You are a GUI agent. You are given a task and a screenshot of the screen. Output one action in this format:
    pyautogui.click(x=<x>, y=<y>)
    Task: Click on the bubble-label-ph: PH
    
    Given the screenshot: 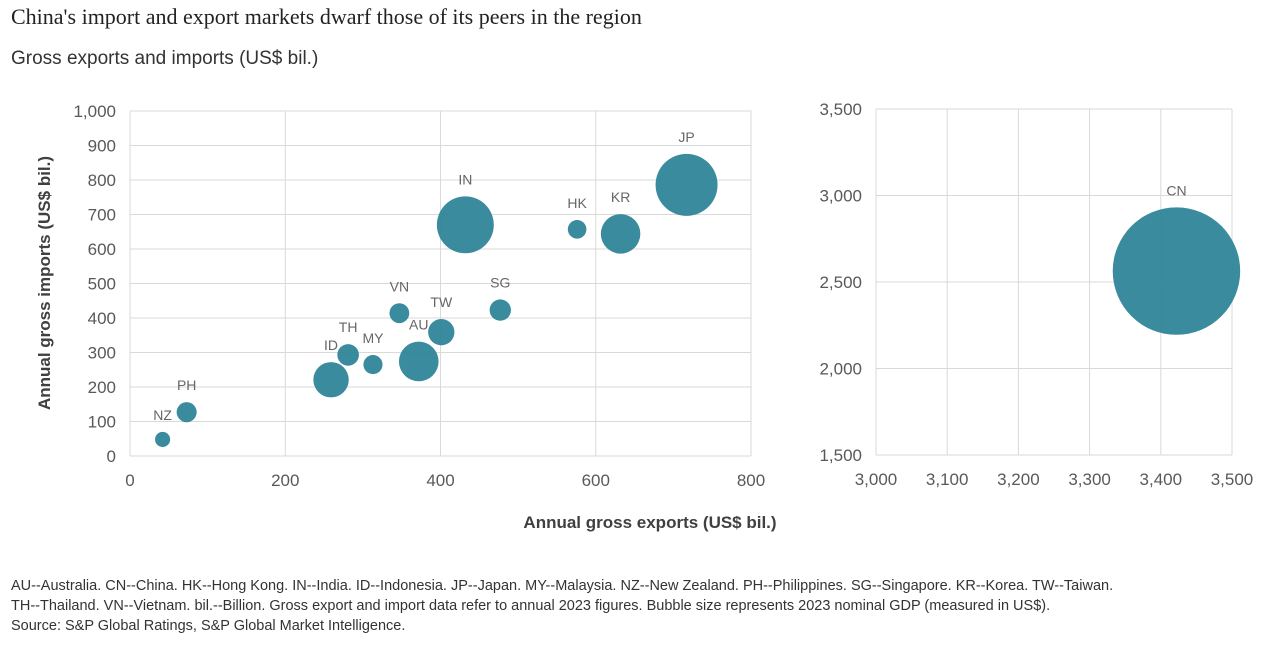 What is the action you would take?
    pyautogui.click(x=186, y=385)
    